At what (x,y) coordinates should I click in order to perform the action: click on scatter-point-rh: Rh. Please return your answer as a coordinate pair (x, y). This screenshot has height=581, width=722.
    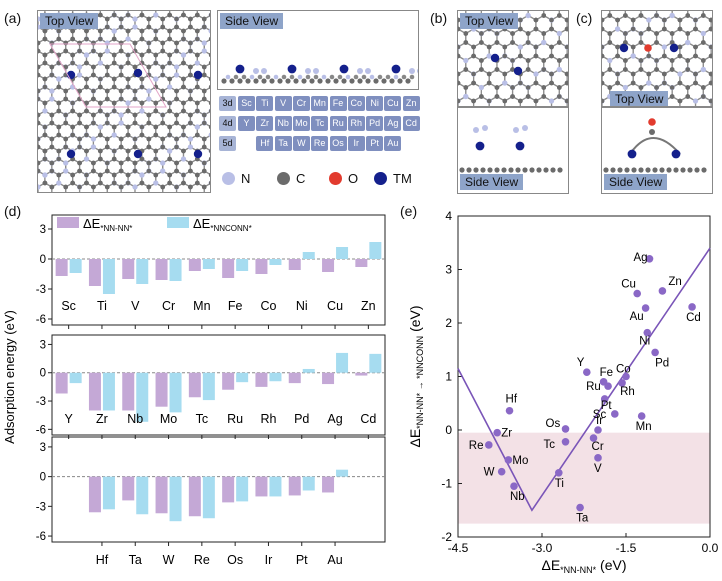
    Looking at the image, I should click on (626, 388).